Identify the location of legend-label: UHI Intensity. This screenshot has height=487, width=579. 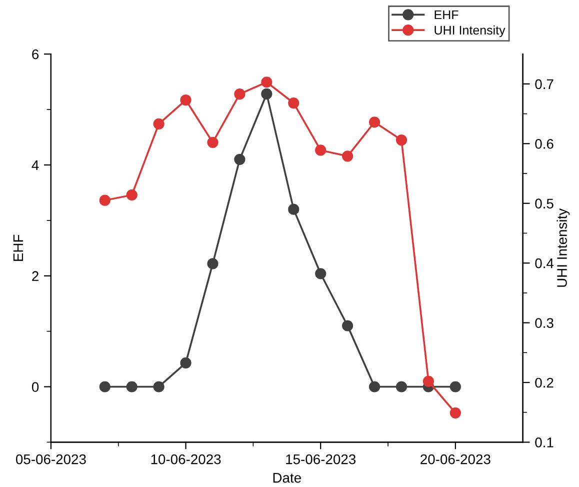
(470, 31).